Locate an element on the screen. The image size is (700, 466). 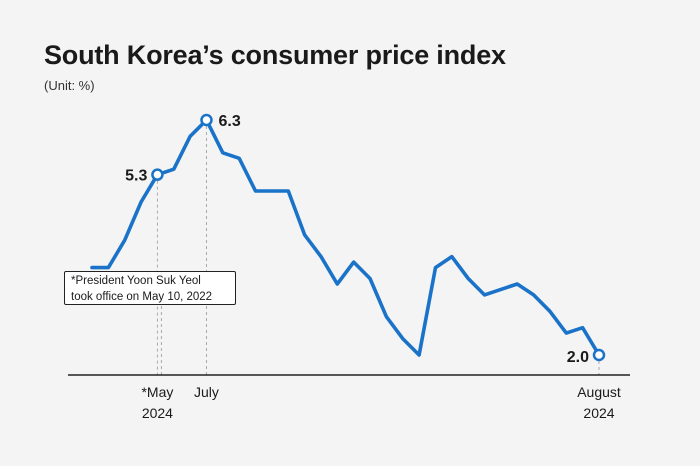
x-tick-label-0: *May is located at coordinates (157, 392).